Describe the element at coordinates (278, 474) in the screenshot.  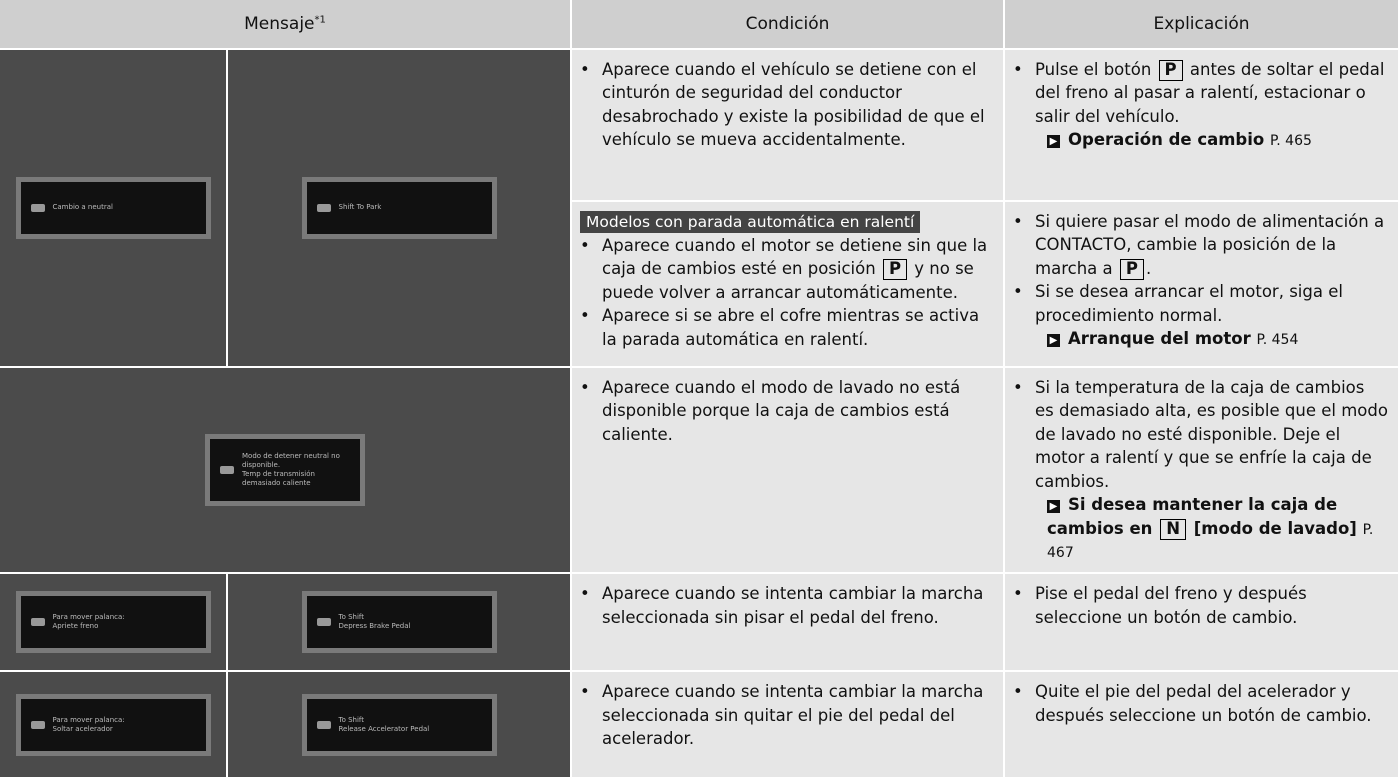
I see `screen-line: Temp de transmisión` at that location.